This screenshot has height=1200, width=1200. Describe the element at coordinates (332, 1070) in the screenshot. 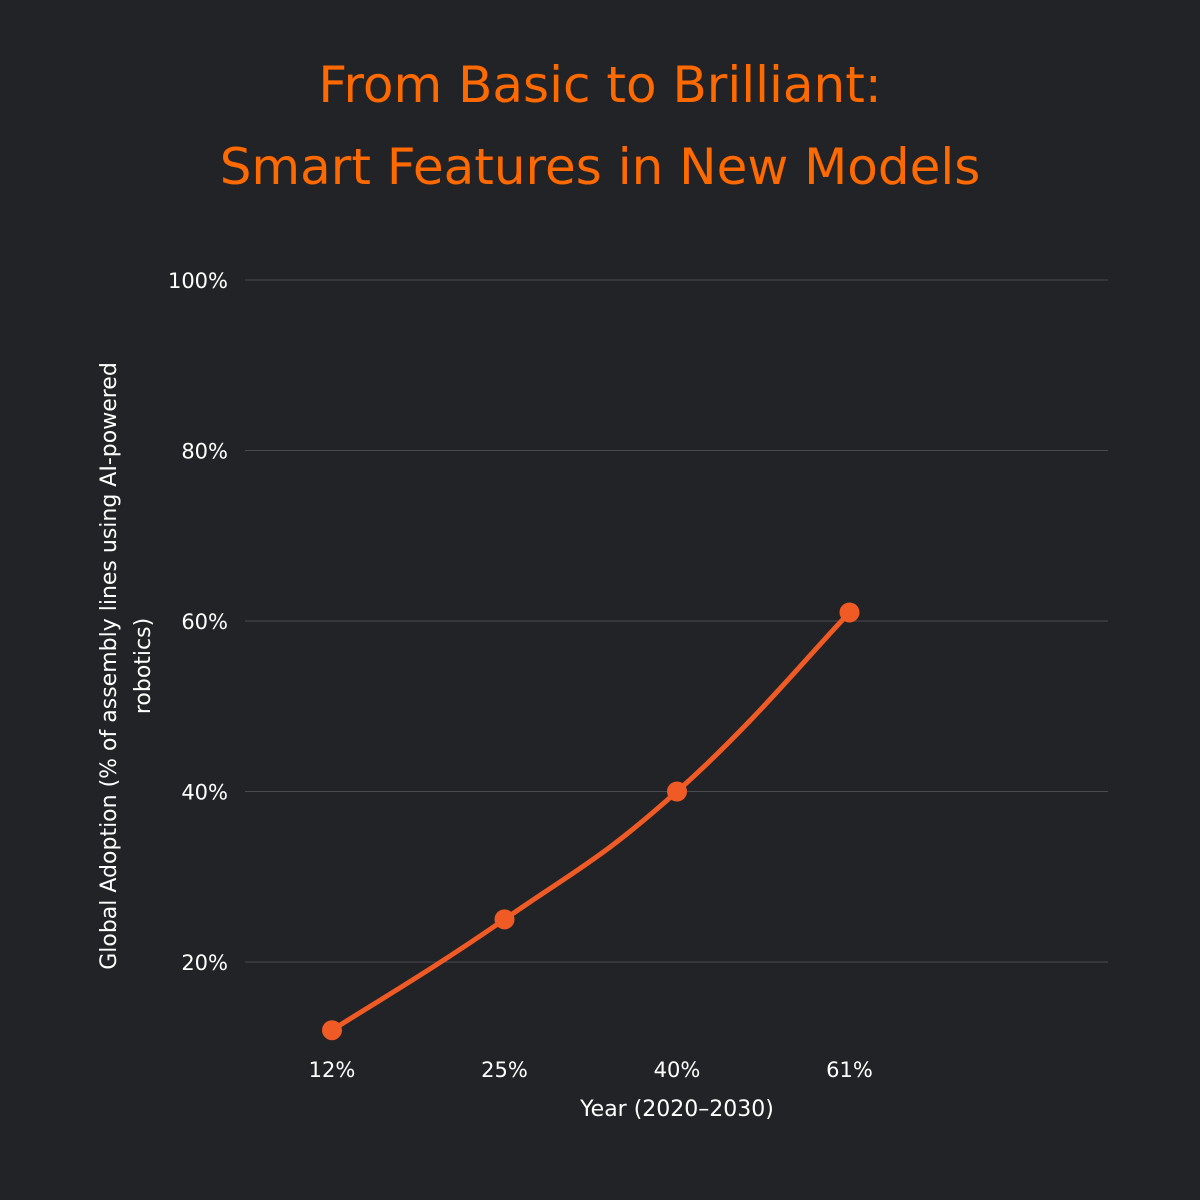

I see `x-tick-label: 12%` at that location.